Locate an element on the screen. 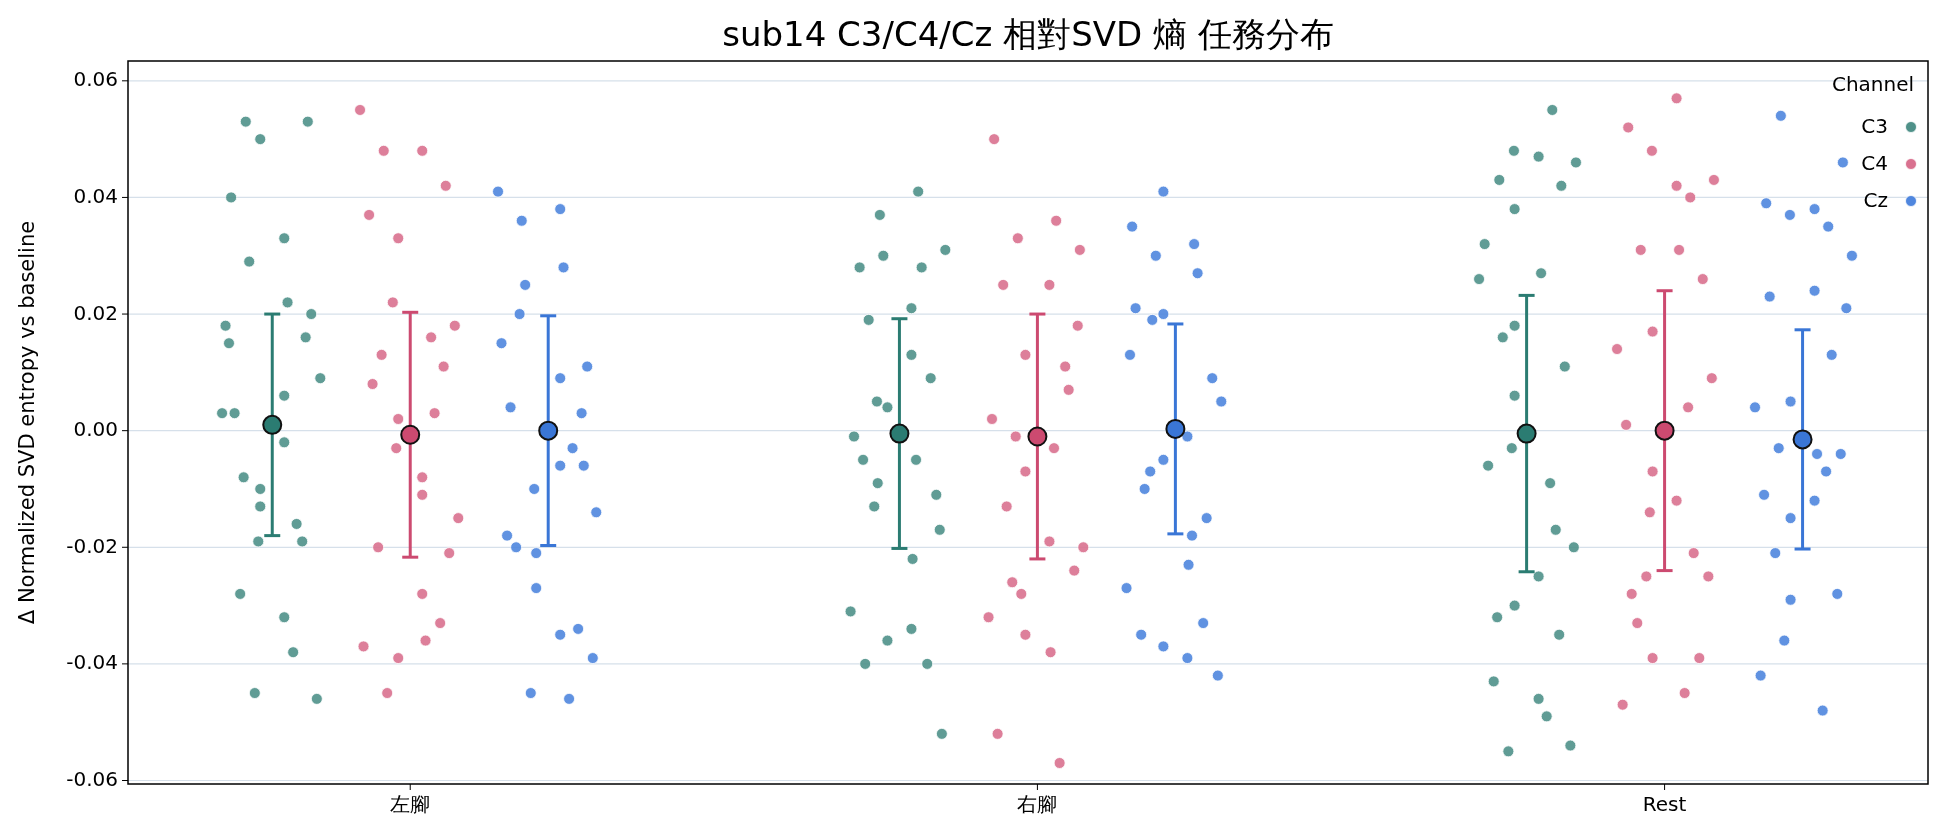 This screenshot has height=827, width=1944. y-tick-label: 0.06 is located at coordinates (95, 79).